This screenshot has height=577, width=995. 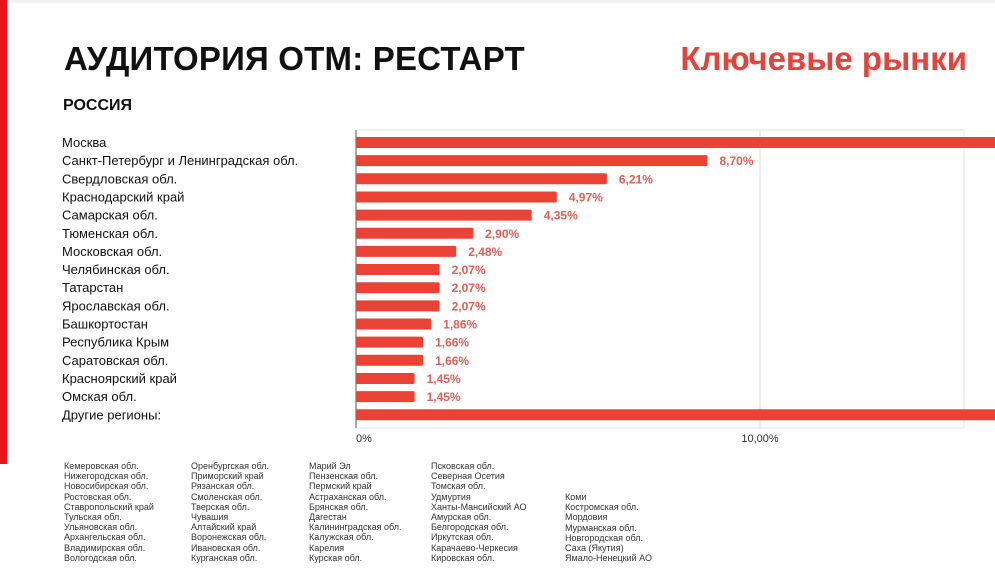 What do you see at coordinates (336, 557) in the screenshot?
I see `other-region-item: Курская обл.` at bounding box center [336, 557].